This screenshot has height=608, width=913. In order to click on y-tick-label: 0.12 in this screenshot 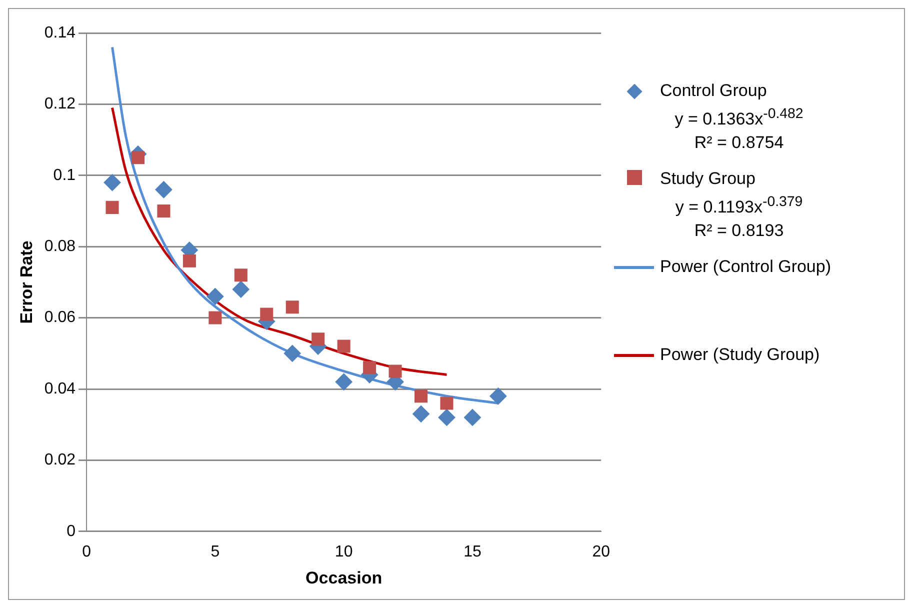, I will do `click(60, 104)`.